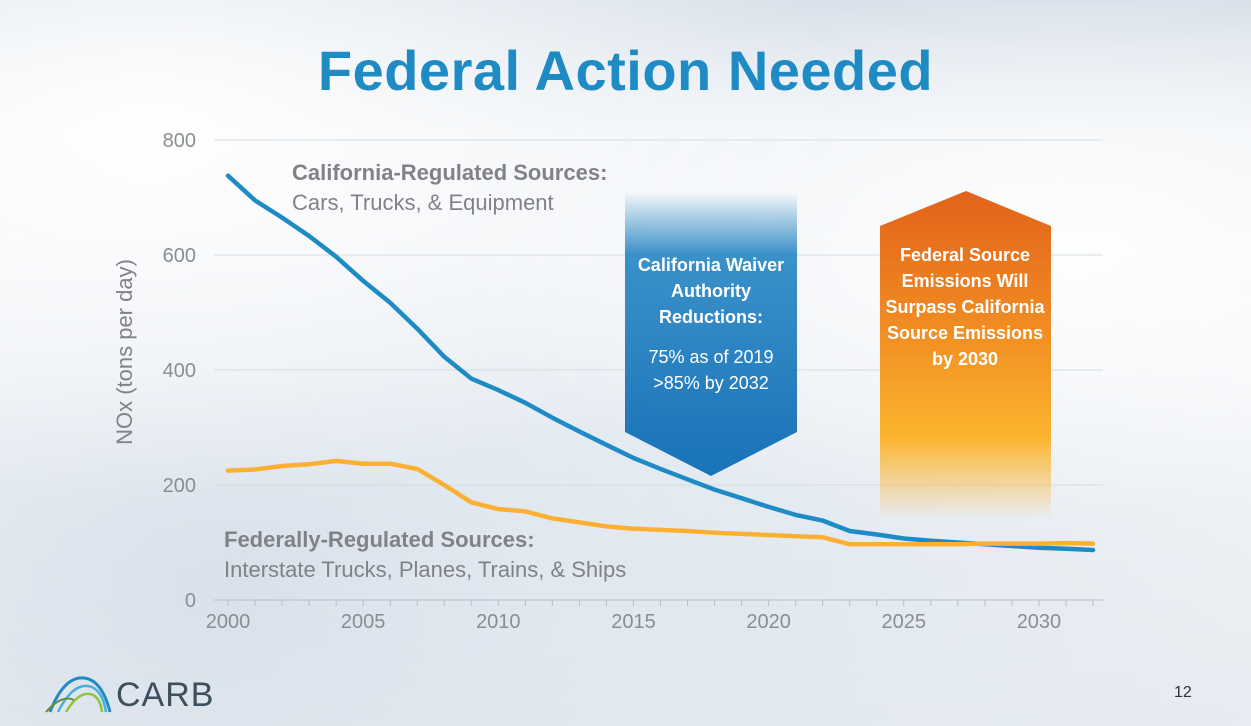 Image resolution: width=1251 pixels, height=726 pixels. I want to click on y-axis-label: NOx (tons per day), so click(124, 352).